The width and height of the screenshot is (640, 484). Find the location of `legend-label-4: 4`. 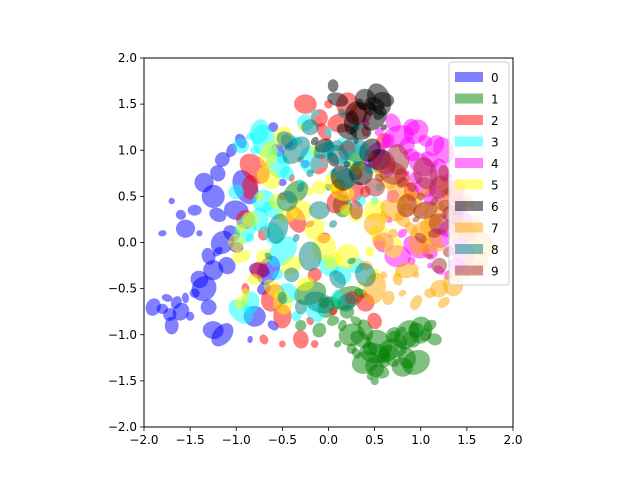

legend-label-4: 4 is located at coordinates (495, 164).